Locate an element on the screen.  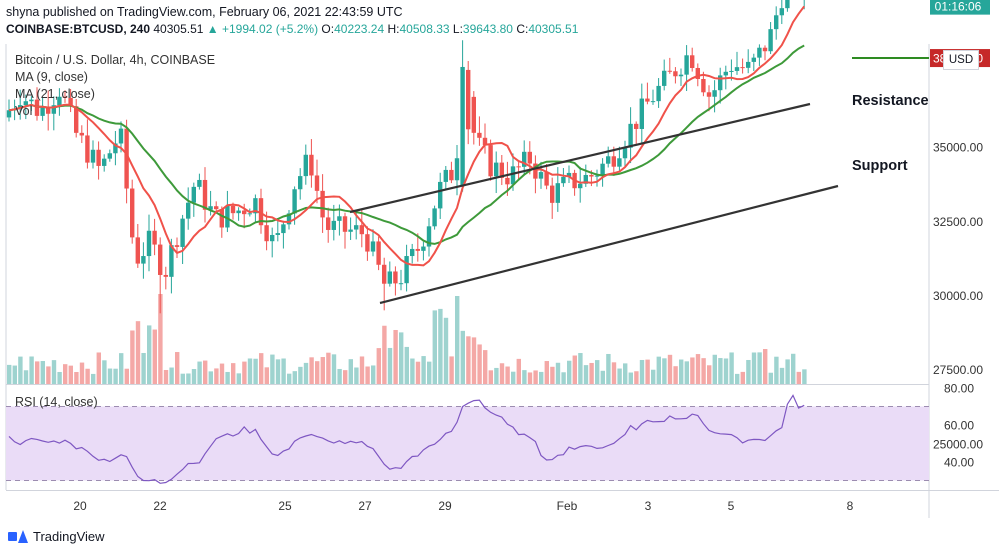
tradingview-logo: TradingView is located at coordinates (56, 536).